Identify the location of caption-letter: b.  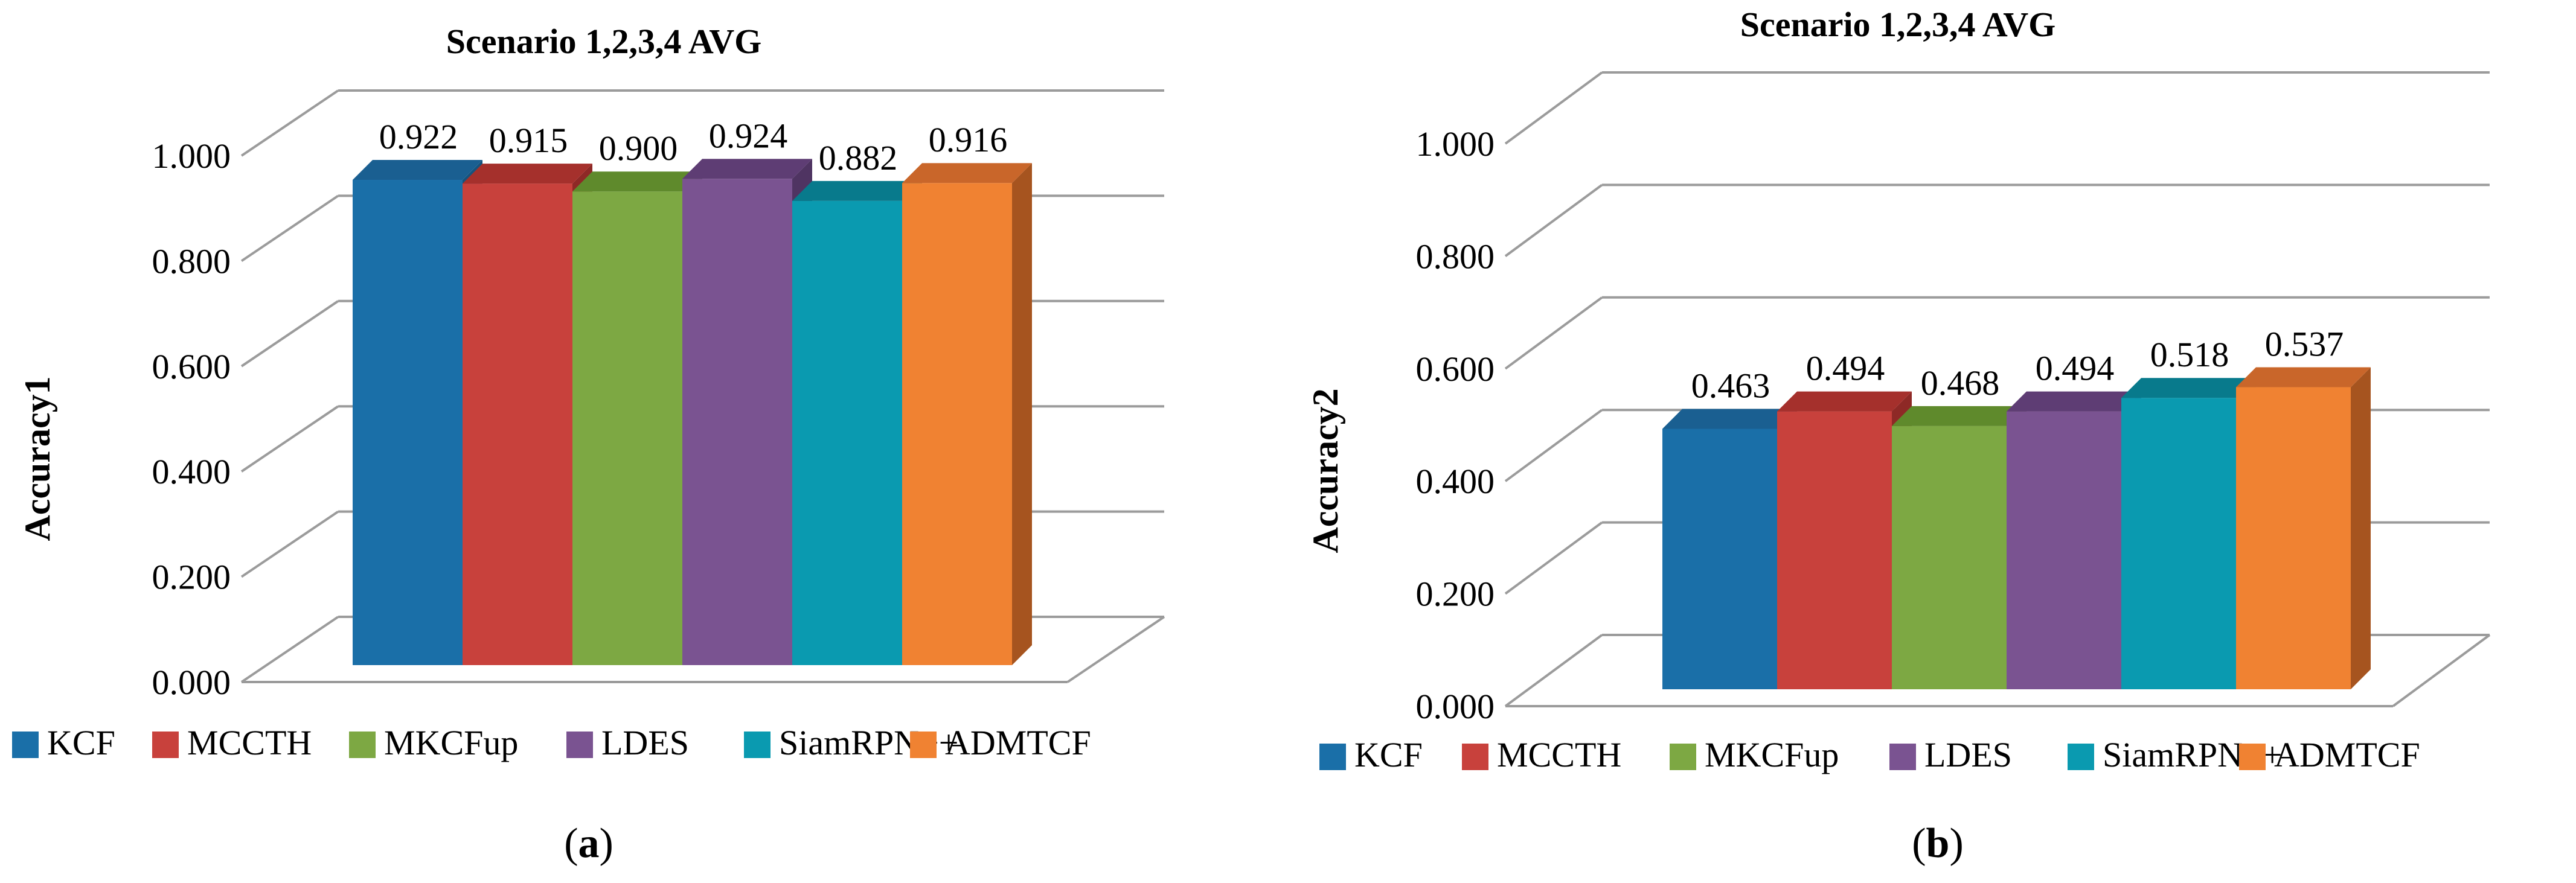
(1938, 843).